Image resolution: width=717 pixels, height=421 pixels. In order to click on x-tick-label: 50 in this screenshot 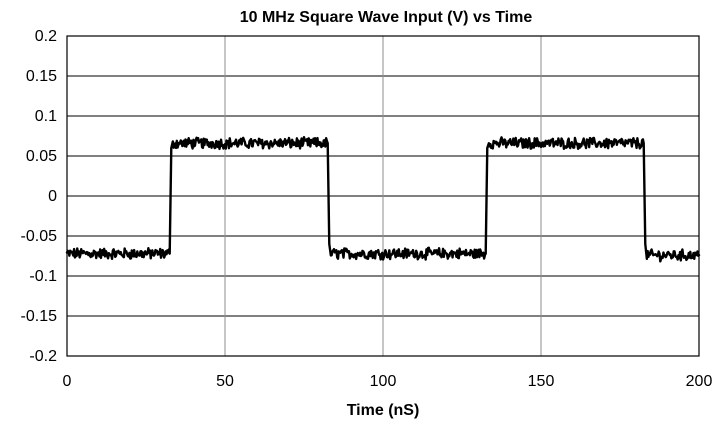, I will do `click(225, 381)`.